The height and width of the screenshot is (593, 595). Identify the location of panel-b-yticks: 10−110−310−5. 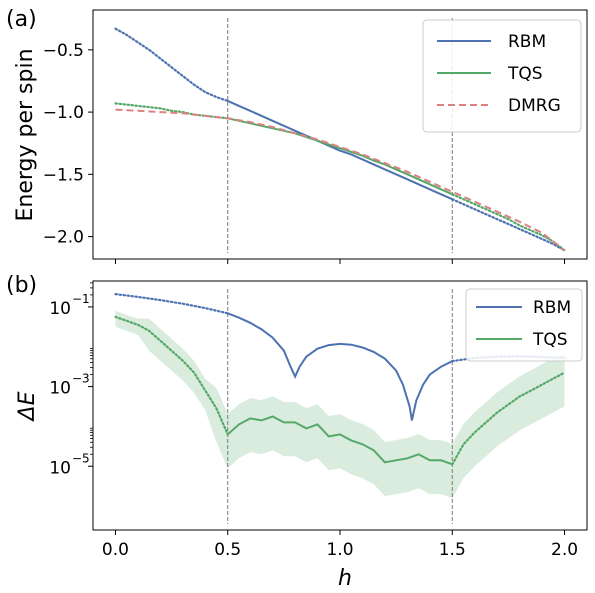
(71, 380).